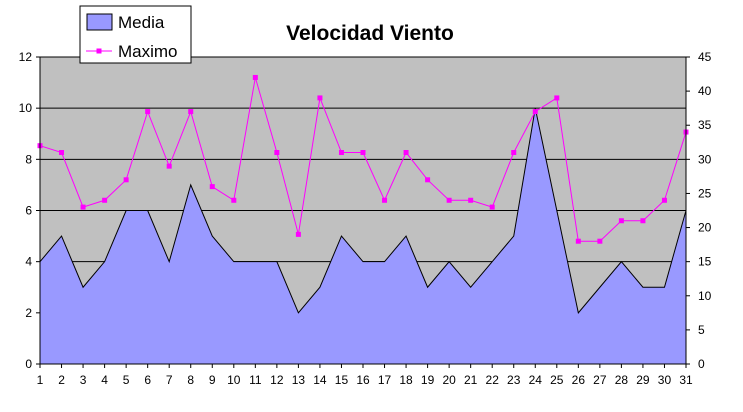  I want to click on right-tick-label-10: 10, so click(705, 296).